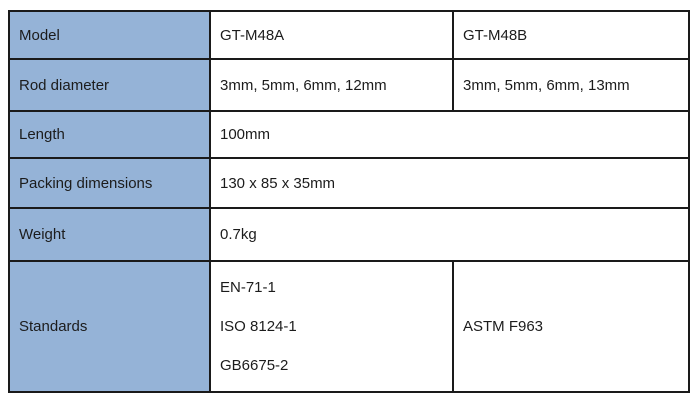 The image size is (697, 403). I want to click on cell-standards-a: EN-71-1 ISO 8124-1 GB6675-2, so click(331, 326).